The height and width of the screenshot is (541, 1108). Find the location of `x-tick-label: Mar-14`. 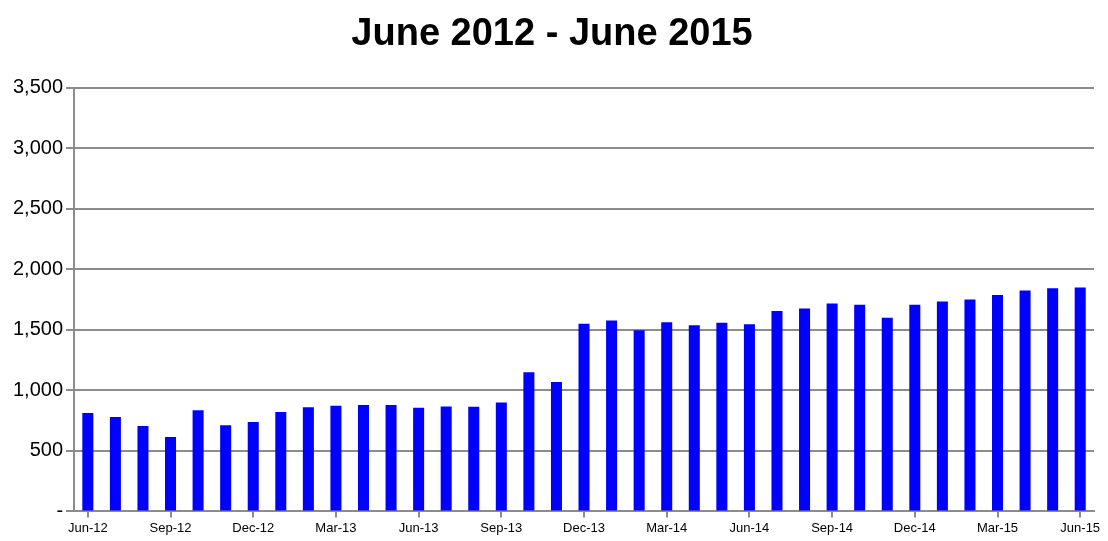

x-tick-label: Mar-14 is located at coordinates (667, 527).